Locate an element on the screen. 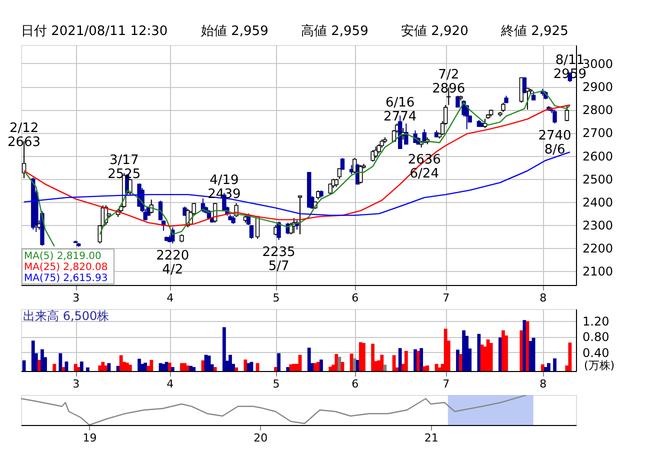 This screenshot has width=653, height=470. y-tick-label: 2200 is located at coordinates (598, 249).